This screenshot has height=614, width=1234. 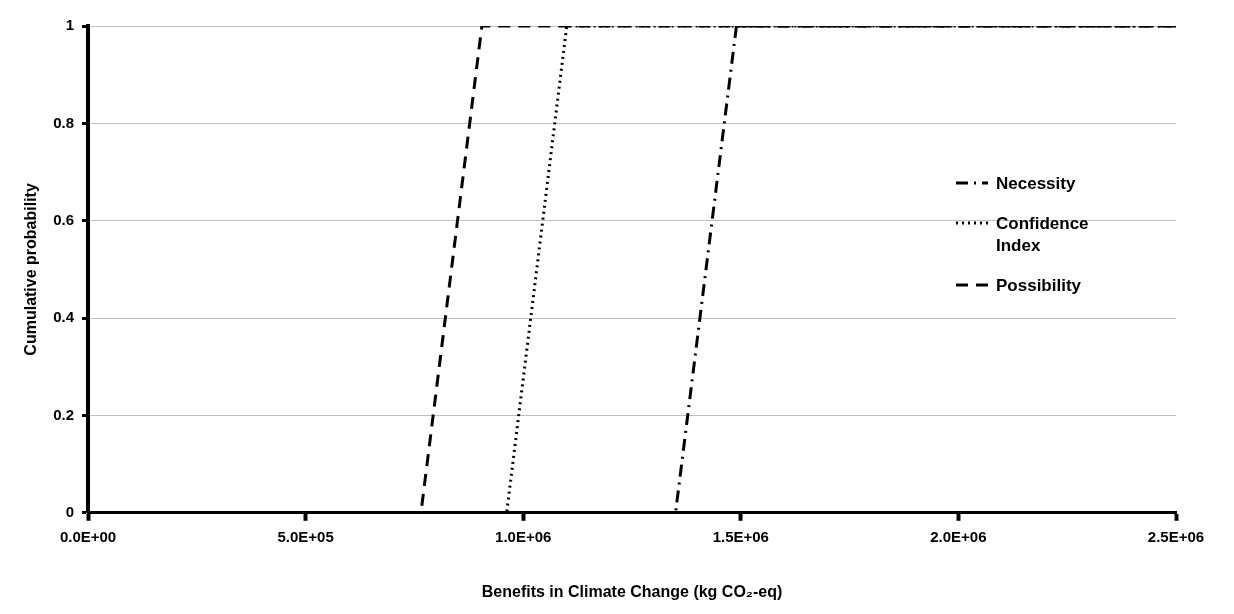 I want to click on x-tick-label: 5.0E+05, so click(x=305, y=536).